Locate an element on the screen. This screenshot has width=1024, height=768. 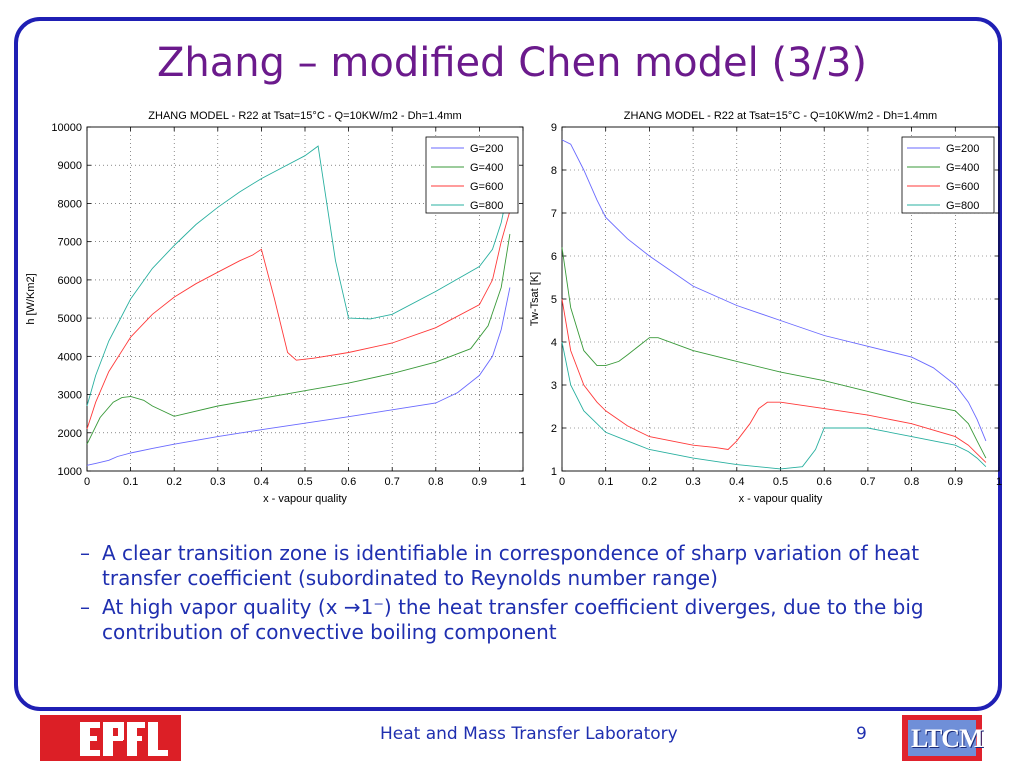
footer-lab-name: Heat and Mass Transfer Laboratory is located at coordinates (529, 734).